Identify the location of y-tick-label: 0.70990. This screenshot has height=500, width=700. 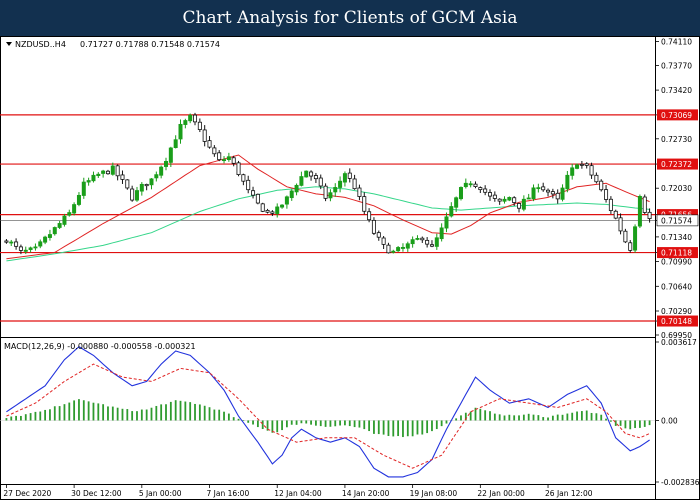
(676, 262).